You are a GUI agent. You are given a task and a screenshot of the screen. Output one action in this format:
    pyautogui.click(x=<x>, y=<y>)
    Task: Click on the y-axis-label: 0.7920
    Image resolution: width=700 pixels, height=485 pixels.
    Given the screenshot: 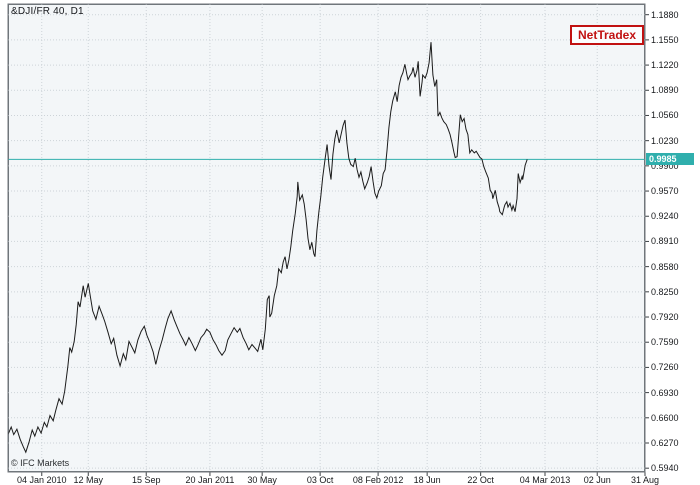 What is the action you would take?
    pyautogui.click(x=665, y=317)
    